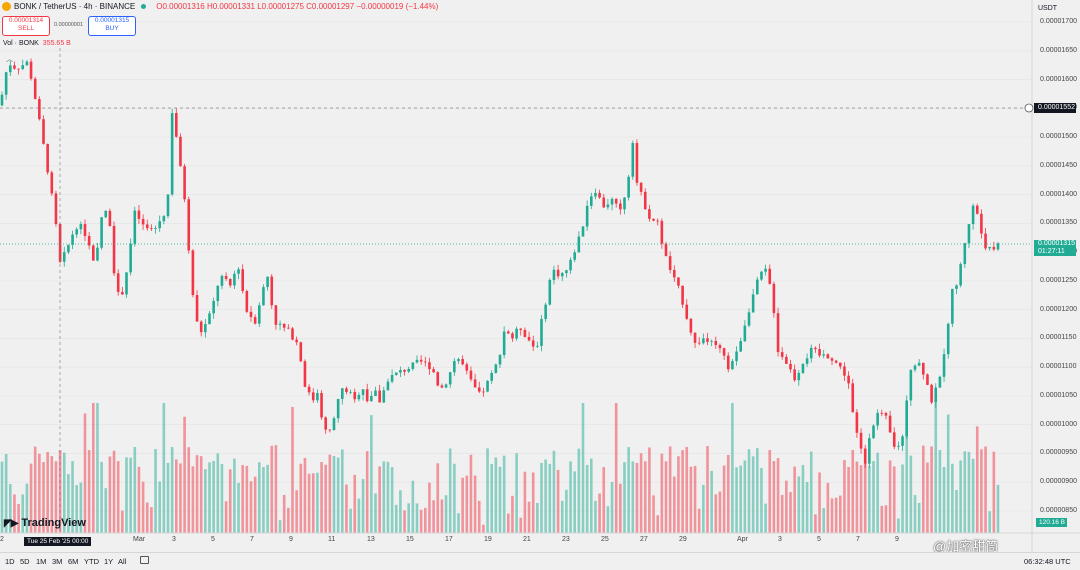  What do you see at coordinates (112, 26) in the screenshot?
I see `buy-button: 0.00001315 BUY` at bounding box center [112, 26].